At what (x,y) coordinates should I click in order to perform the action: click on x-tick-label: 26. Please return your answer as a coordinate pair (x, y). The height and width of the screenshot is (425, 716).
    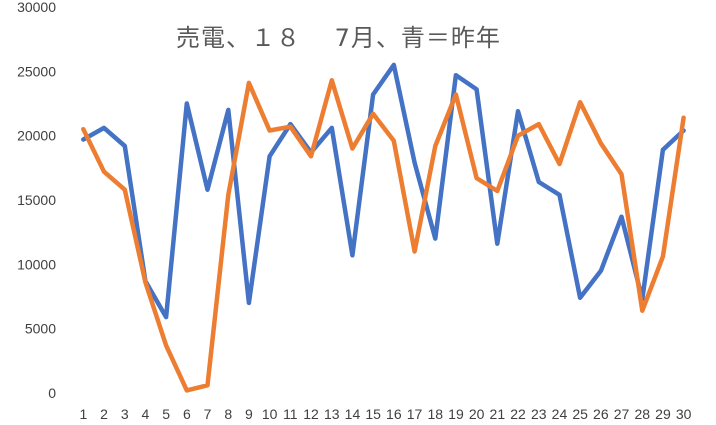
    Looking at the image, I should click on (601, 414).